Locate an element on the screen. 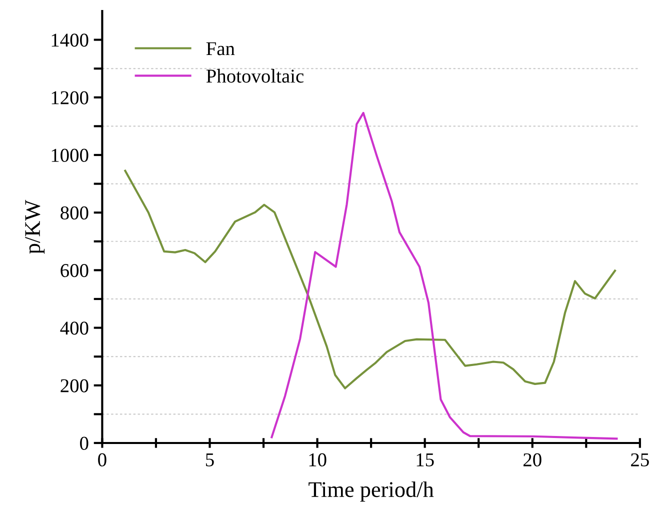 The height and width of the screenshot is (523, 651). y-tick-label: 0 is located at coordinates (84, 443).